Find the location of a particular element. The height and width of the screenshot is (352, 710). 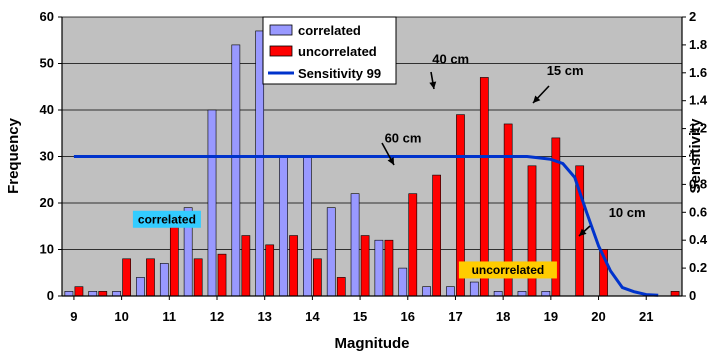

y-axis-title: Frequency is located at coordinates (13, 155).